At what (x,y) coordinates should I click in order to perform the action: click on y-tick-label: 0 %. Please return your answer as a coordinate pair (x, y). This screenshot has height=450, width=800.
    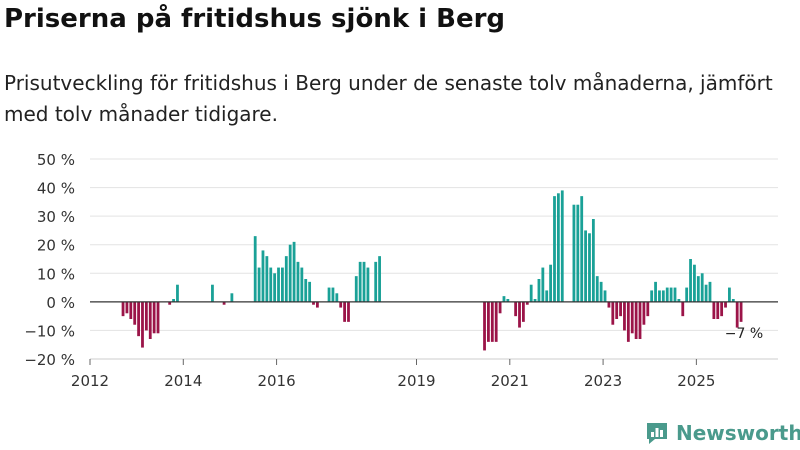
    Looking at the image, I should click on (60, 303).